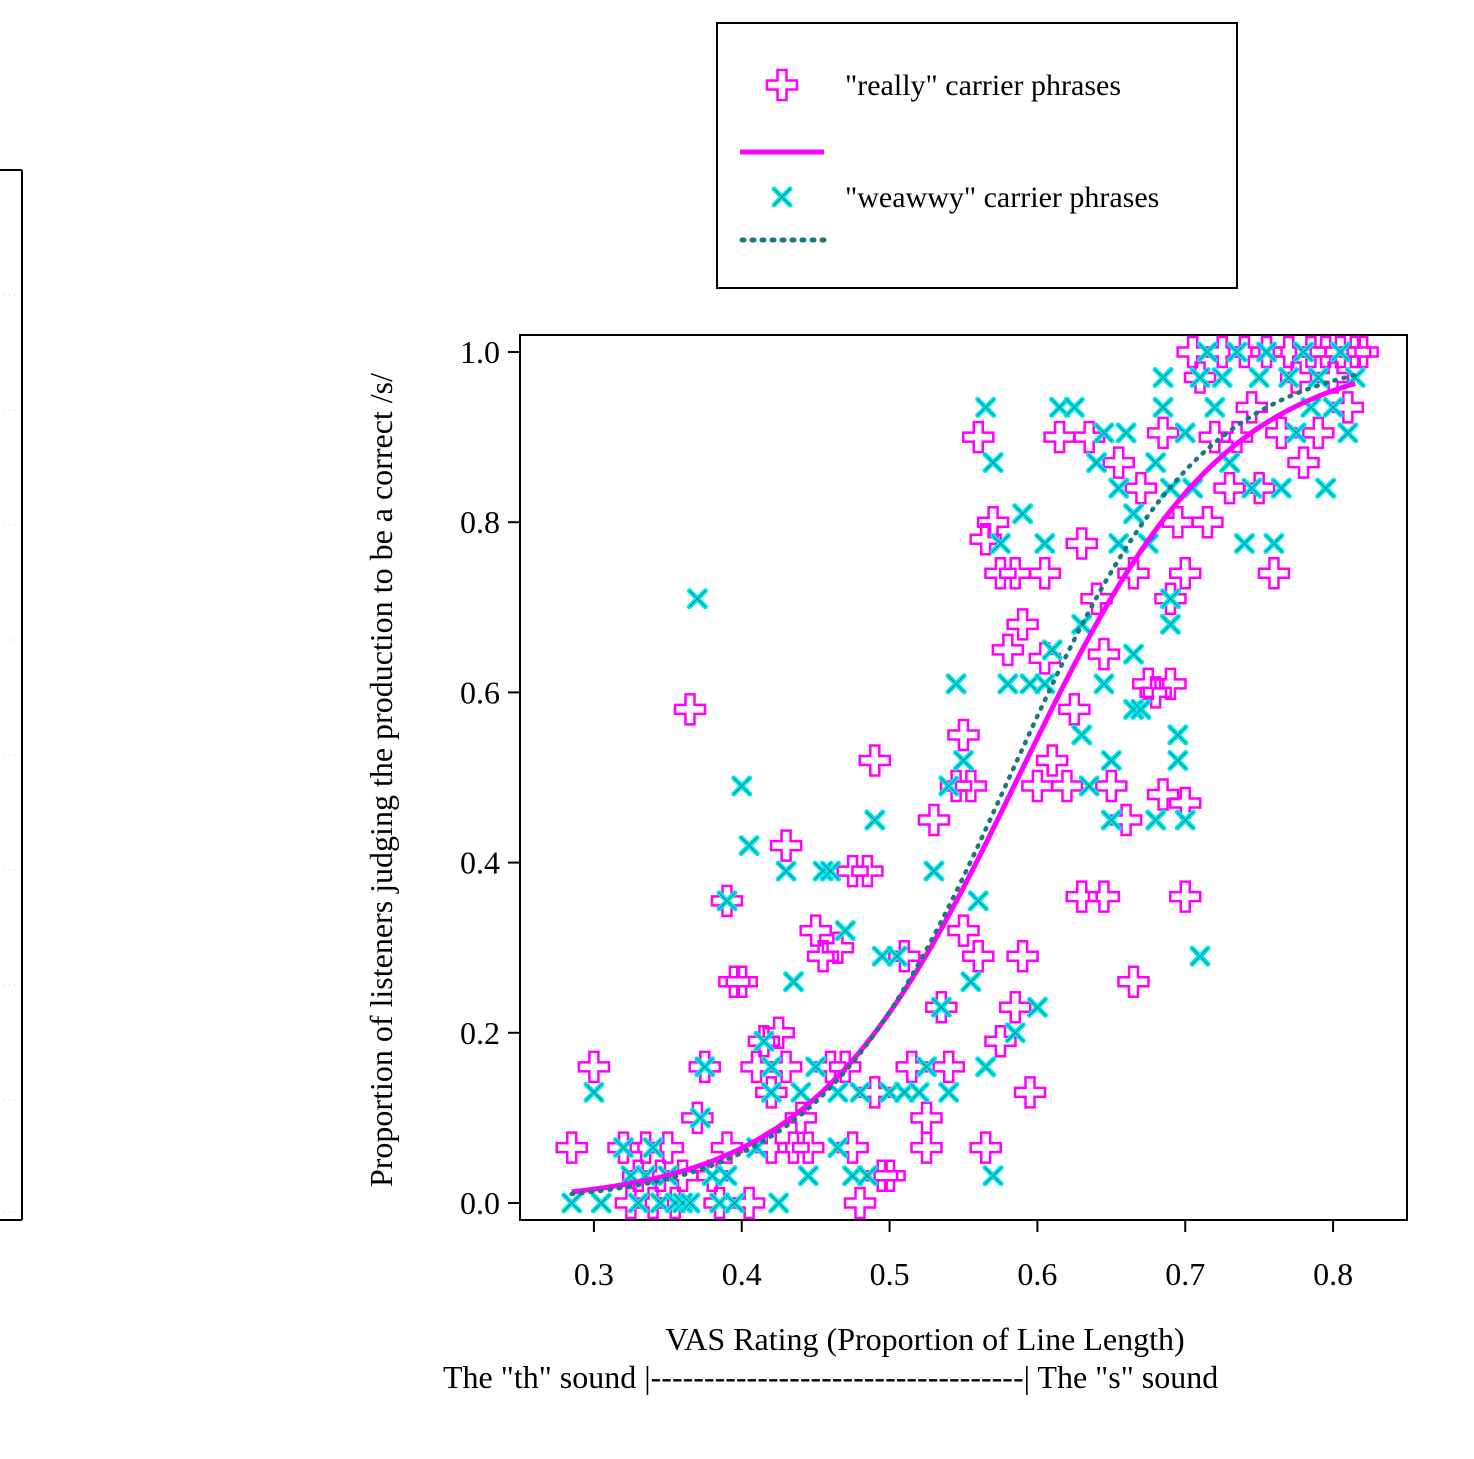  I want to click on neighbor-panel-fragment, so click(11, 695).